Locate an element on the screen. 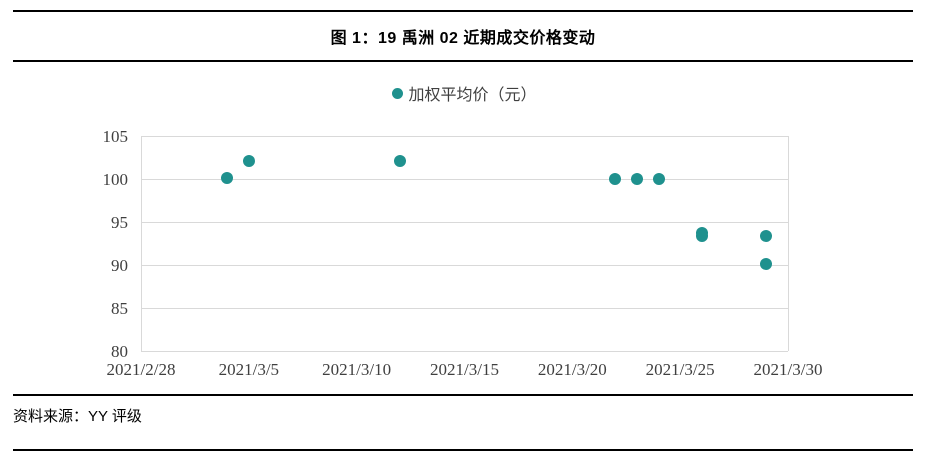 Image resolution: width=925 pixels, height=466 pixels. x-tick-label: 2021/3/20 is located at coordinates (572, 369).